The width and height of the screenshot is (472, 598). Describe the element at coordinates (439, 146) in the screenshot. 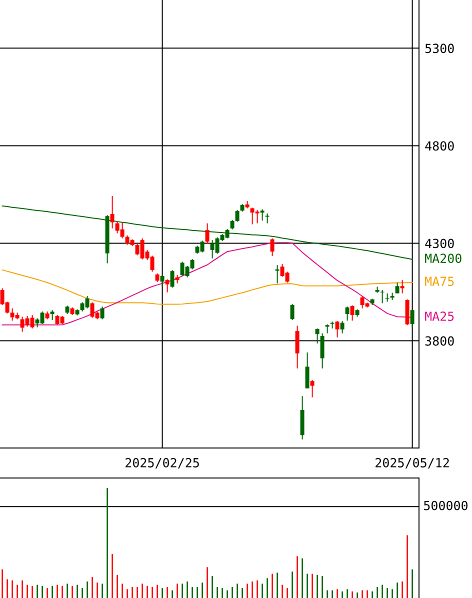

I see `y-tick-label: 4800` at that location.